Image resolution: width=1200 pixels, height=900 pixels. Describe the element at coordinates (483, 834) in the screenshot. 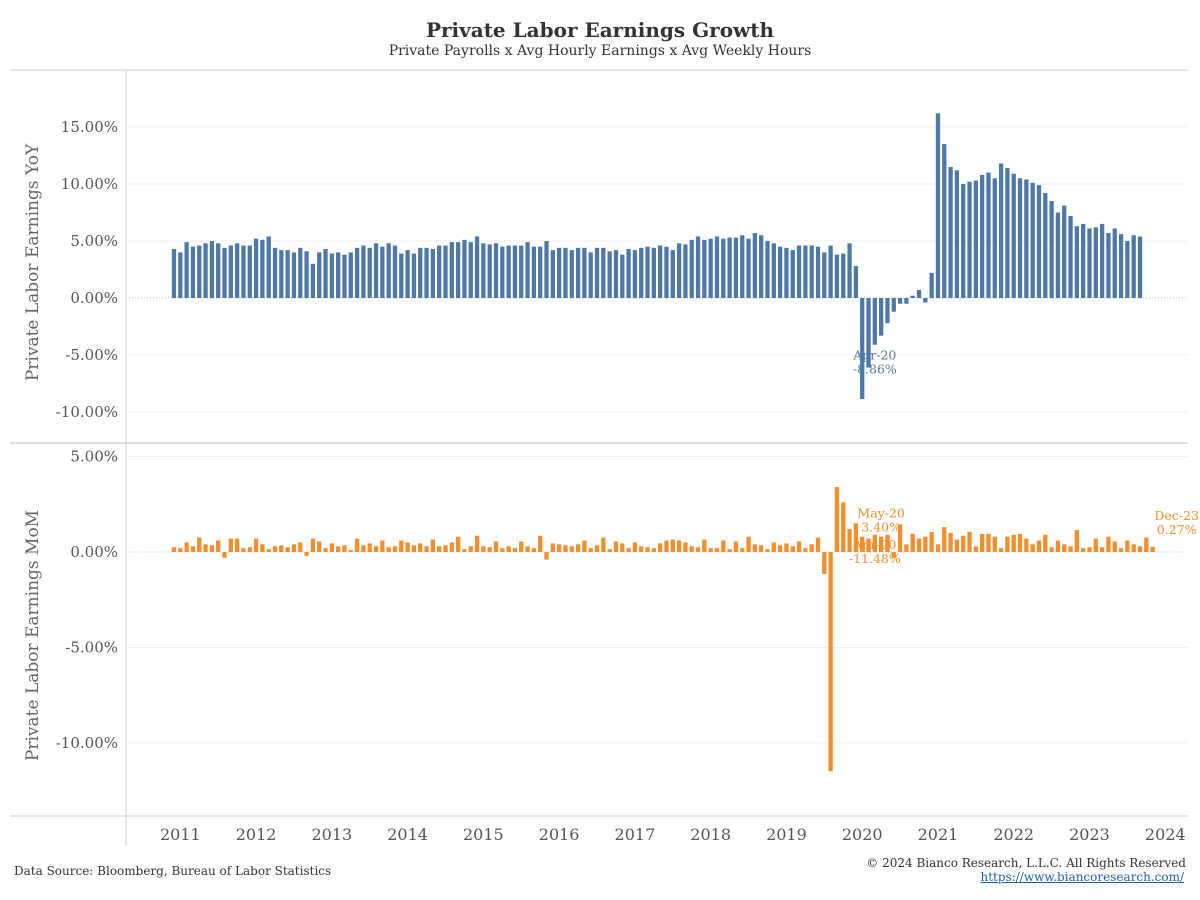

I see `x-tick-label: 2015` at that location.